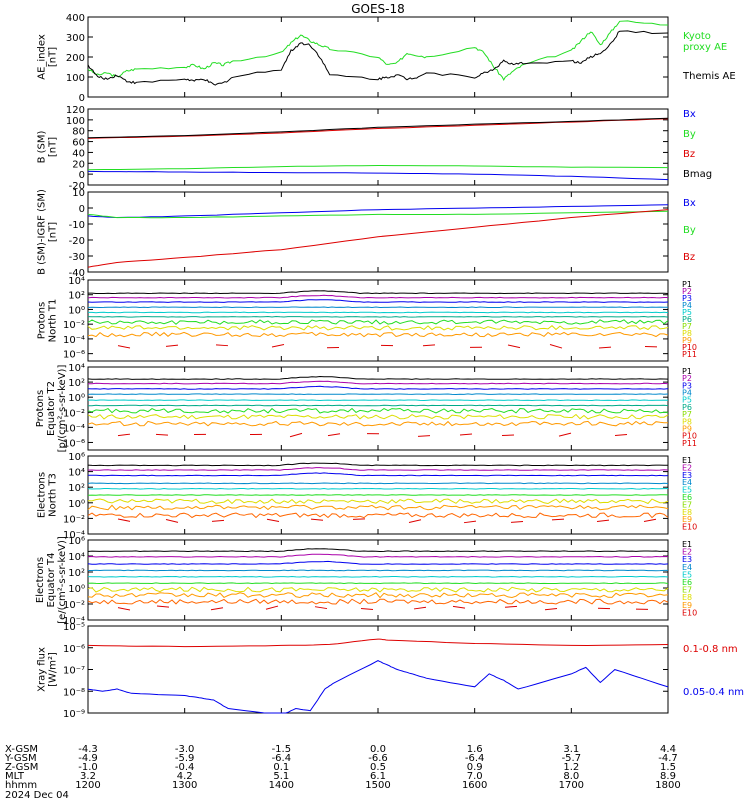  I want to click on x-tick-label: -5.7, so click(572, 758).